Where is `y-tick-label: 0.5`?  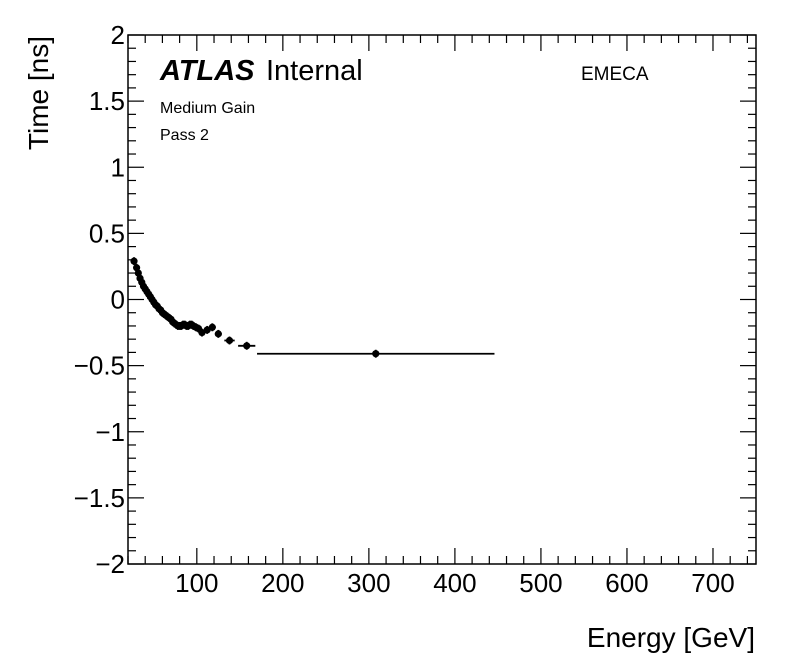
y-tick-label: 0.5 is located at coordinates (107, 233).